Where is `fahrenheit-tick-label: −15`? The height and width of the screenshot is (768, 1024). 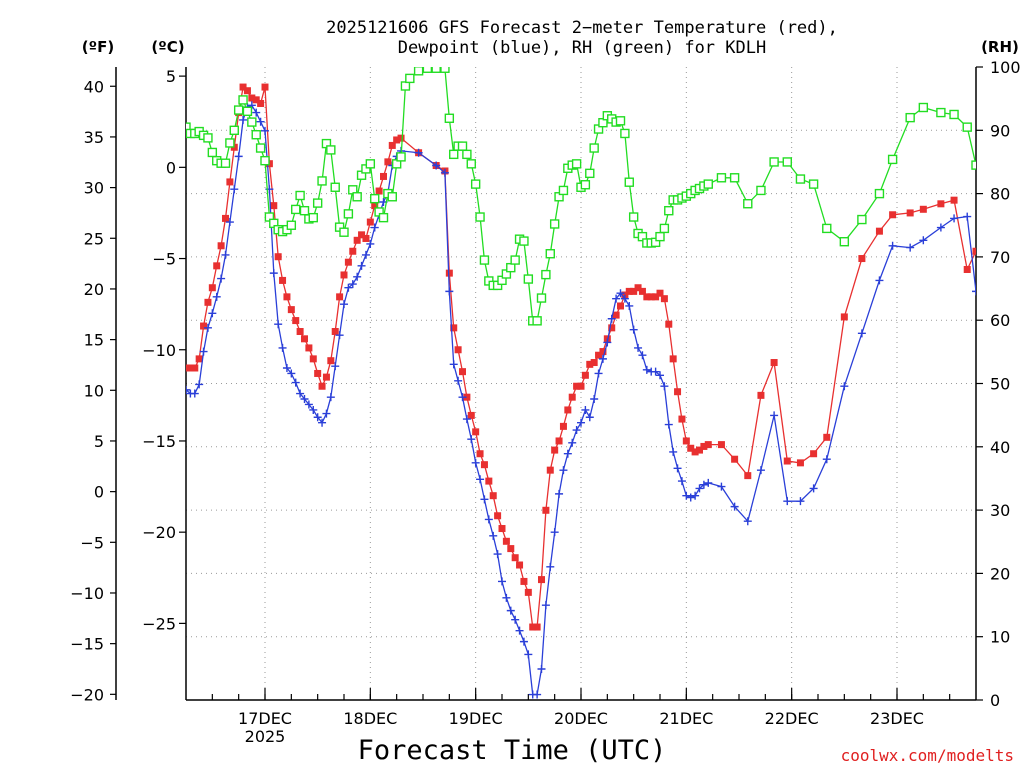 fahrenheit-tick-label: −15 is located at coordinates (87, 644).